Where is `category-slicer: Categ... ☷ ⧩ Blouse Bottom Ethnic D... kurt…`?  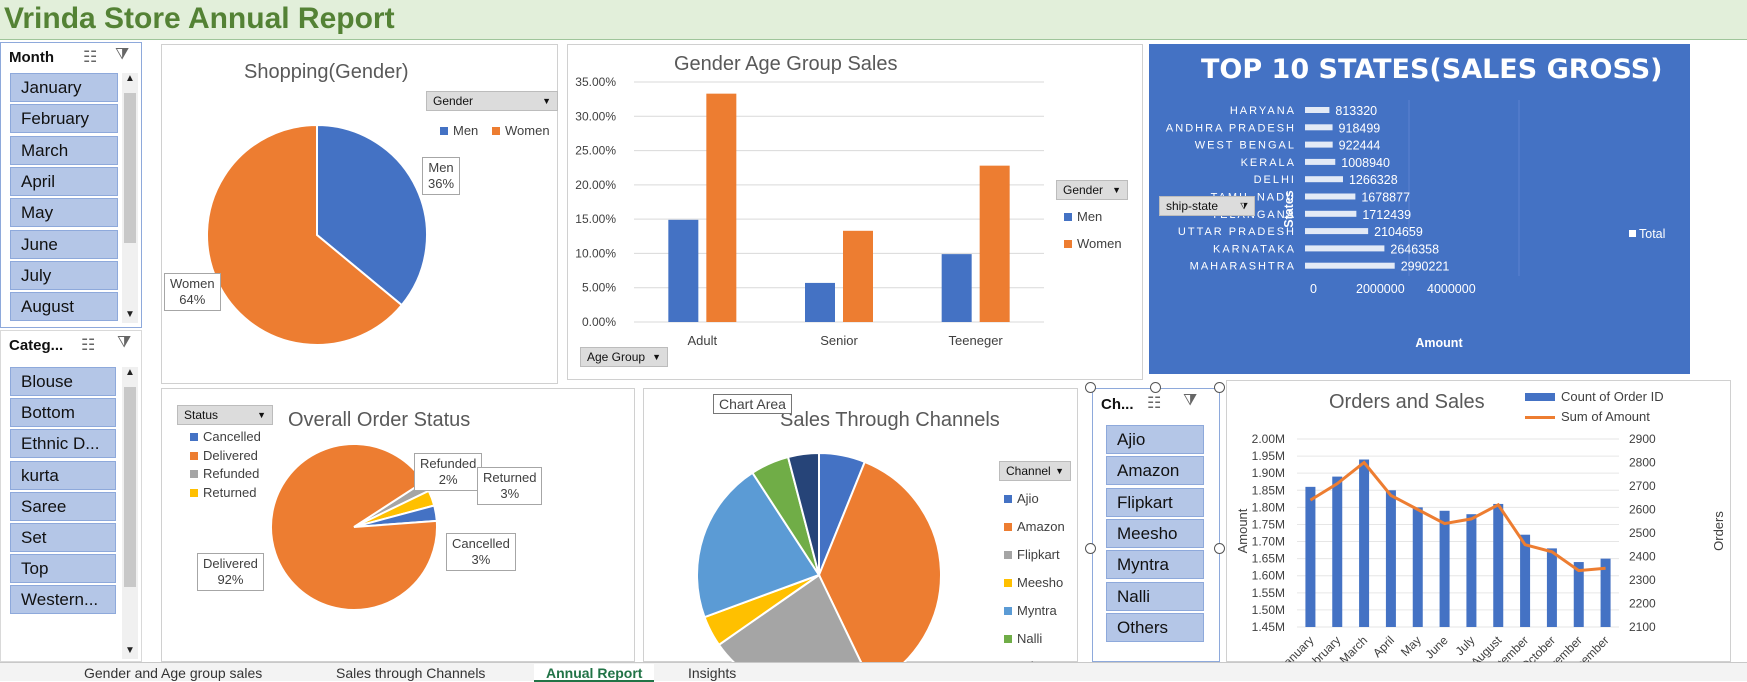
category-slicer: Categ... ☷ ⧩ Blouse Bottom Ethnic D... kurt… is located at coordinates (71, 496).